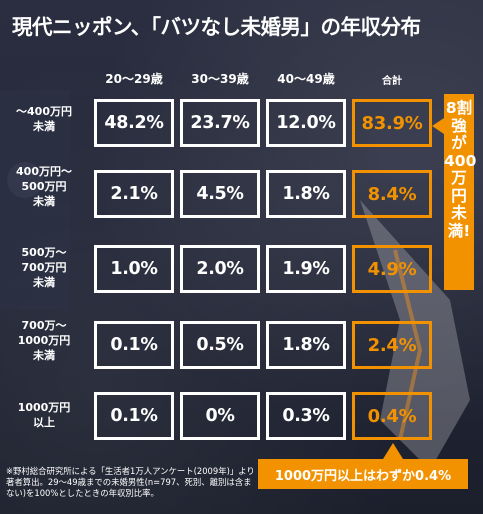 The width and height of the screenshot is (483, 514). Describe the element at coordinates (392, 345) in the screenshot. I see `cell-700-1000-total: 2.4%` at that location.